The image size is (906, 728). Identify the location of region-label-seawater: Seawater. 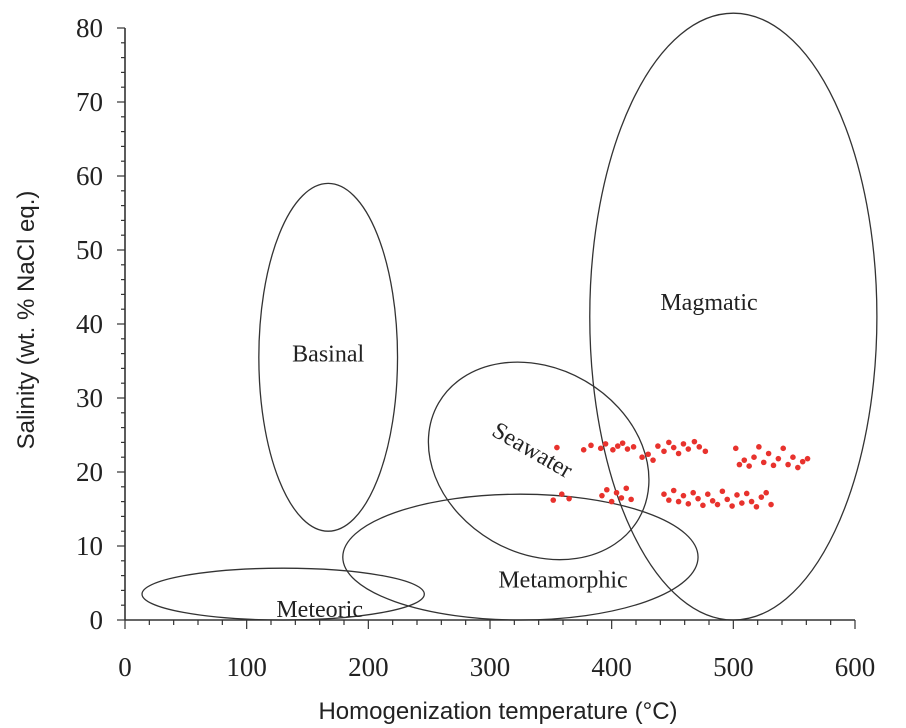
(531, 450).